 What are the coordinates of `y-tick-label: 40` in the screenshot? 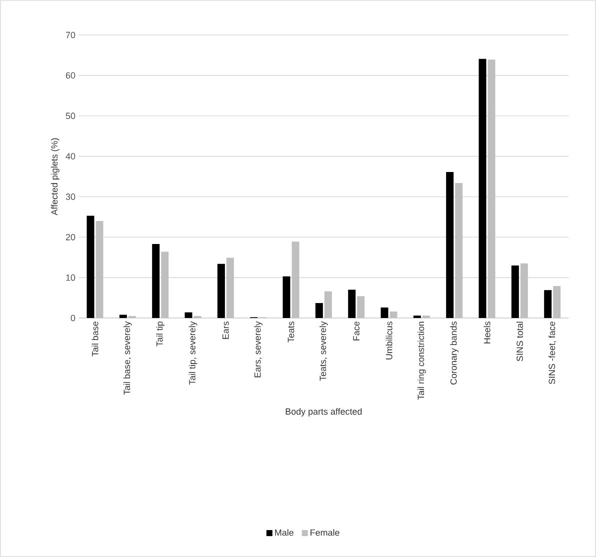 It's located at (71, 156).